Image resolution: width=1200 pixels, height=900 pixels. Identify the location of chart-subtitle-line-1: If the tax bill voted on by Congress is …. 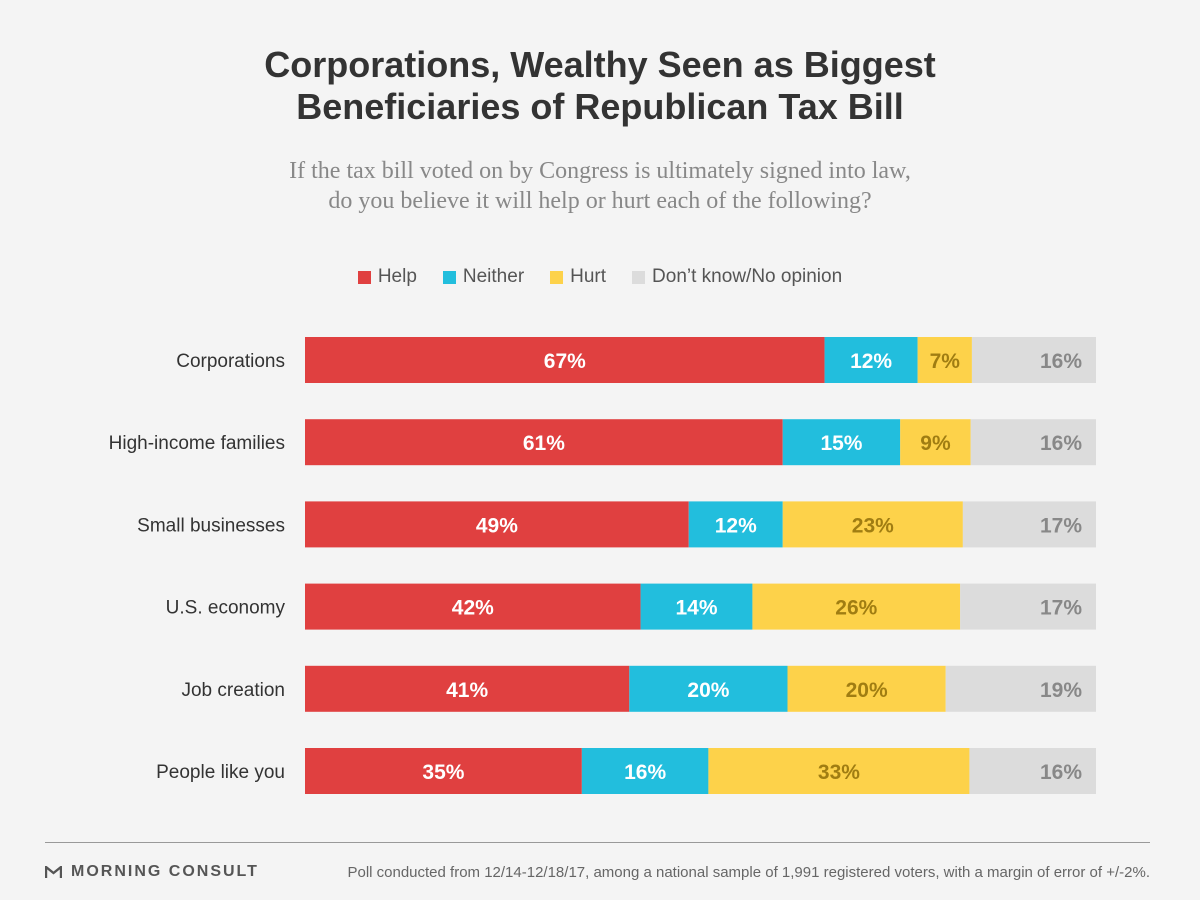
(600, 171).